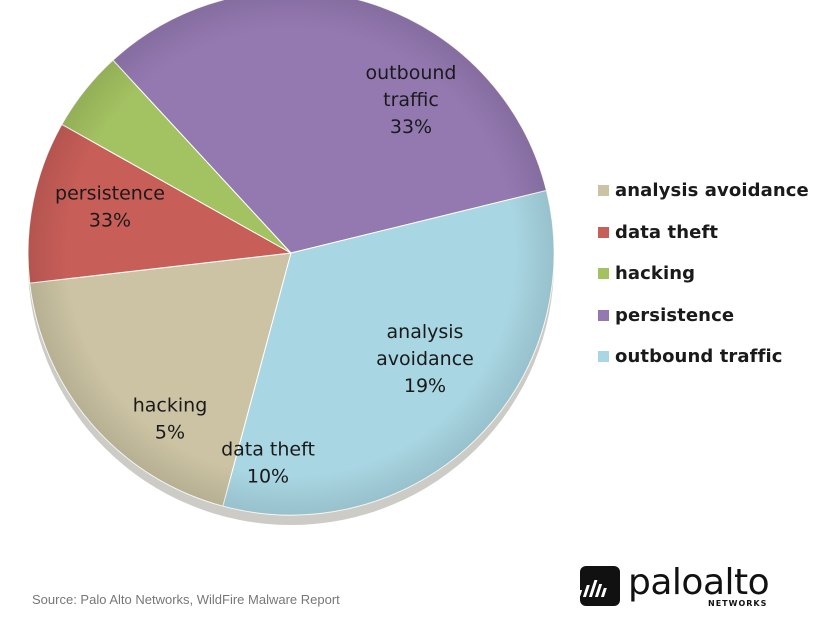  I want to click on legend-item-data-theft: data theft, so click(703, 233).